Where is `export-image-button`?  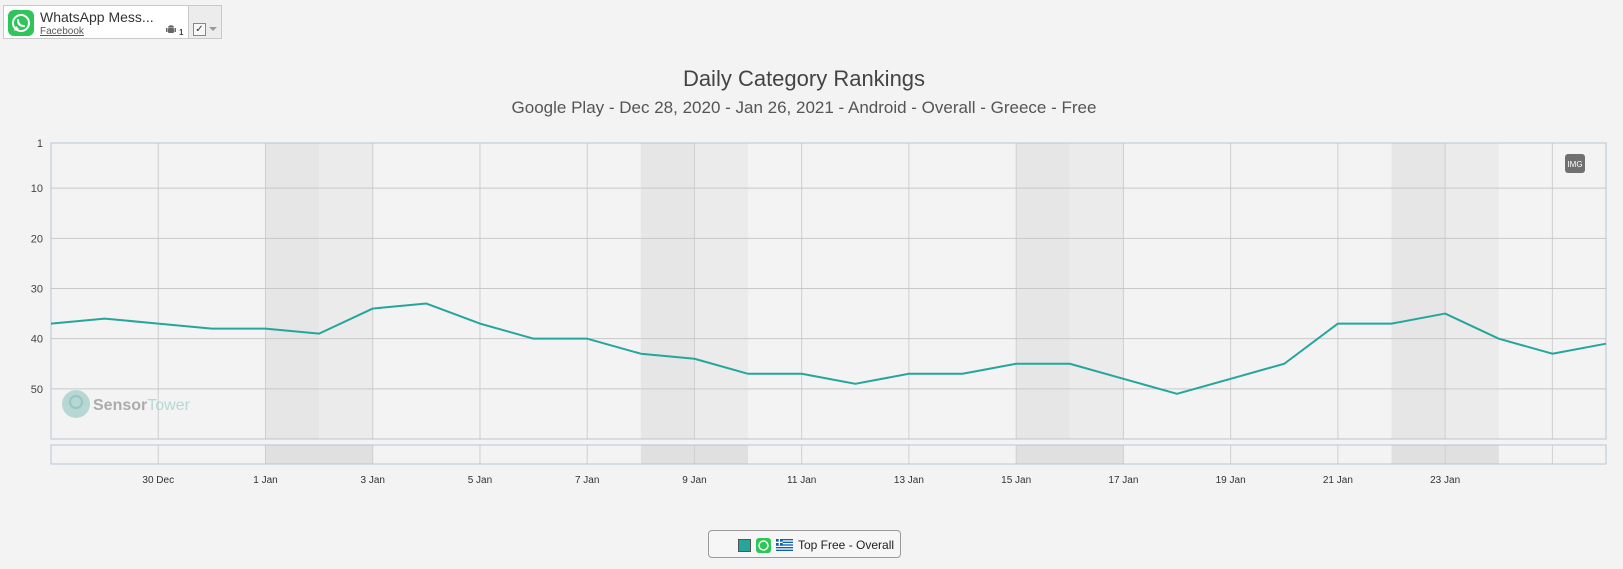
export-image-button is located at coordinates (1575, 163).